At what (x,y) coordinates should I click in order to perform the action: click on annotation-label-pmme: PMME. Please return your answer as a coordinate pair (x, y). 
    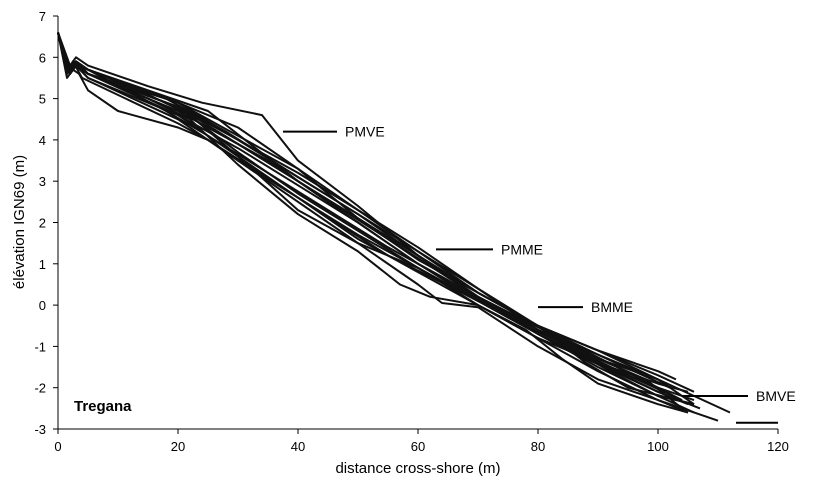
    Looking at the image, I should click on (522, 249).